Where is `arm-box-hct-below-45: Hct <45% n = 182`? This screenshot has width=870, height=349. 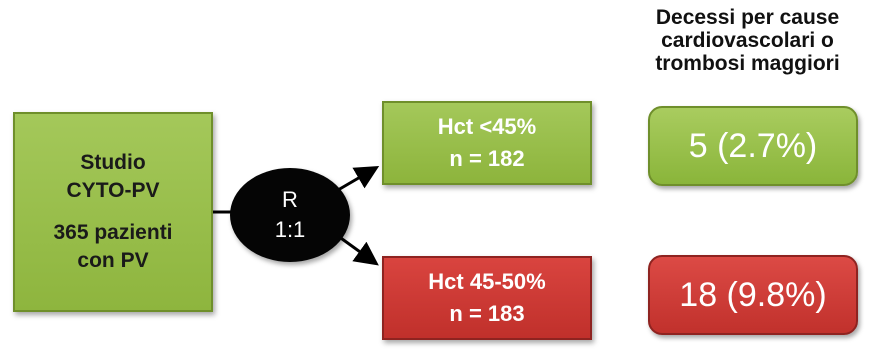 arm-box-hct-below-45: Hct <45% n = 182 is located at coordinates (487, 143).